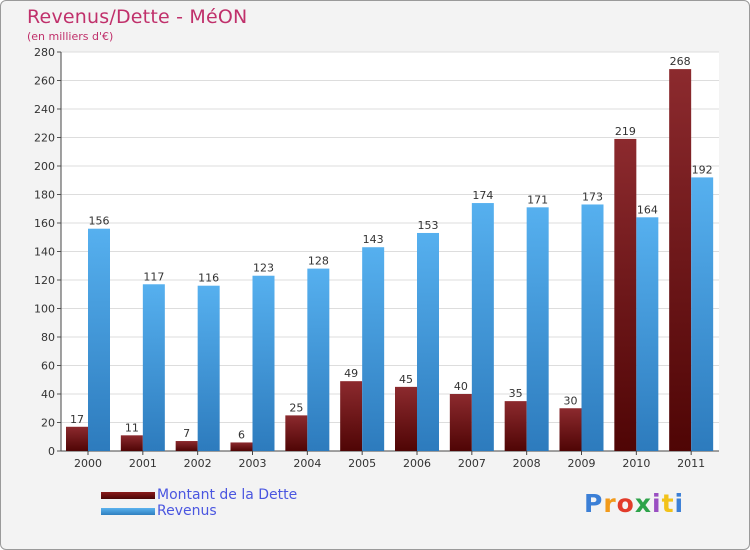 The width and height of the screenshot is (750, 550). Describe the element at coordinates (680, 61) in the screenshot. I see `data-label: 268` at that location.